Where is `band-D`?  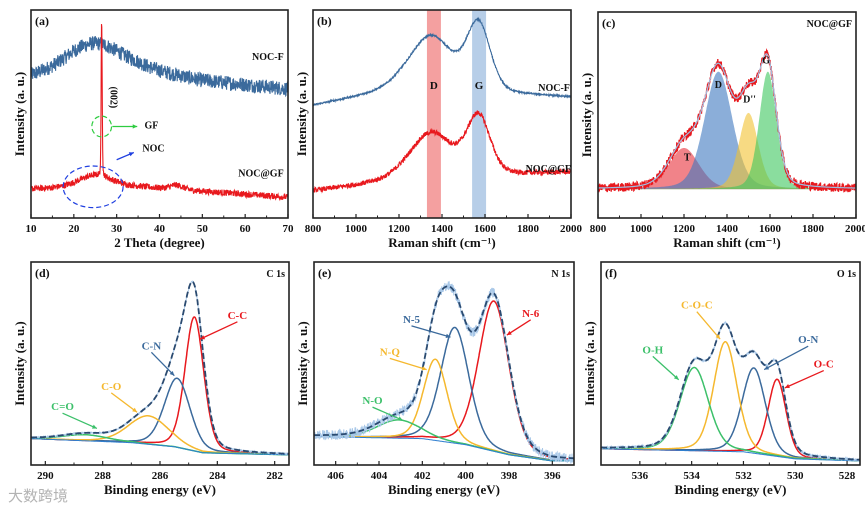 band-D is located at coordinates (433, 114).